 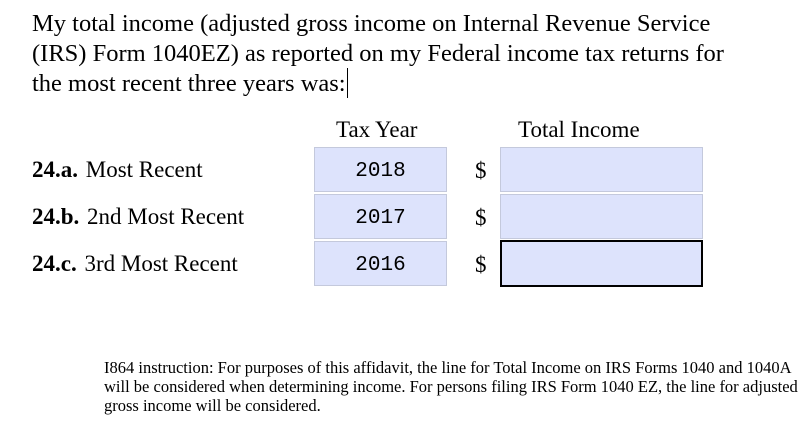 What do you see at coordinates (144, 169) in the screenshot?
I see `row-text: Most Recent` at bounding box center [144, 169].